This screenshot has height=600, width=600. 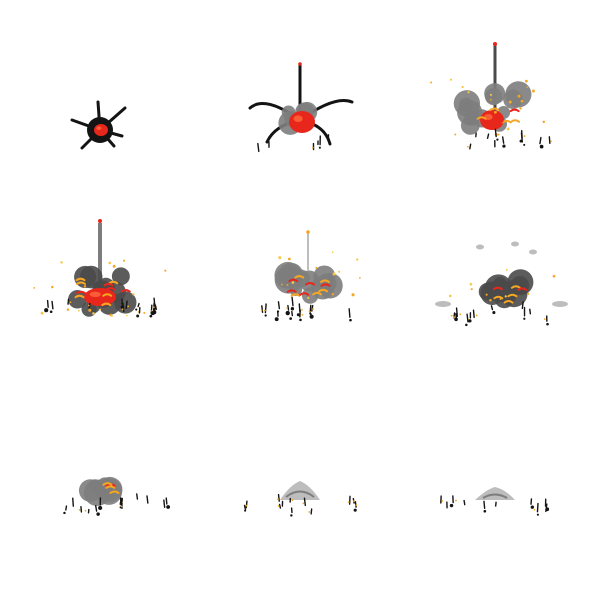 I want to click on frame-4-fireball, so click(x=100, y=300).